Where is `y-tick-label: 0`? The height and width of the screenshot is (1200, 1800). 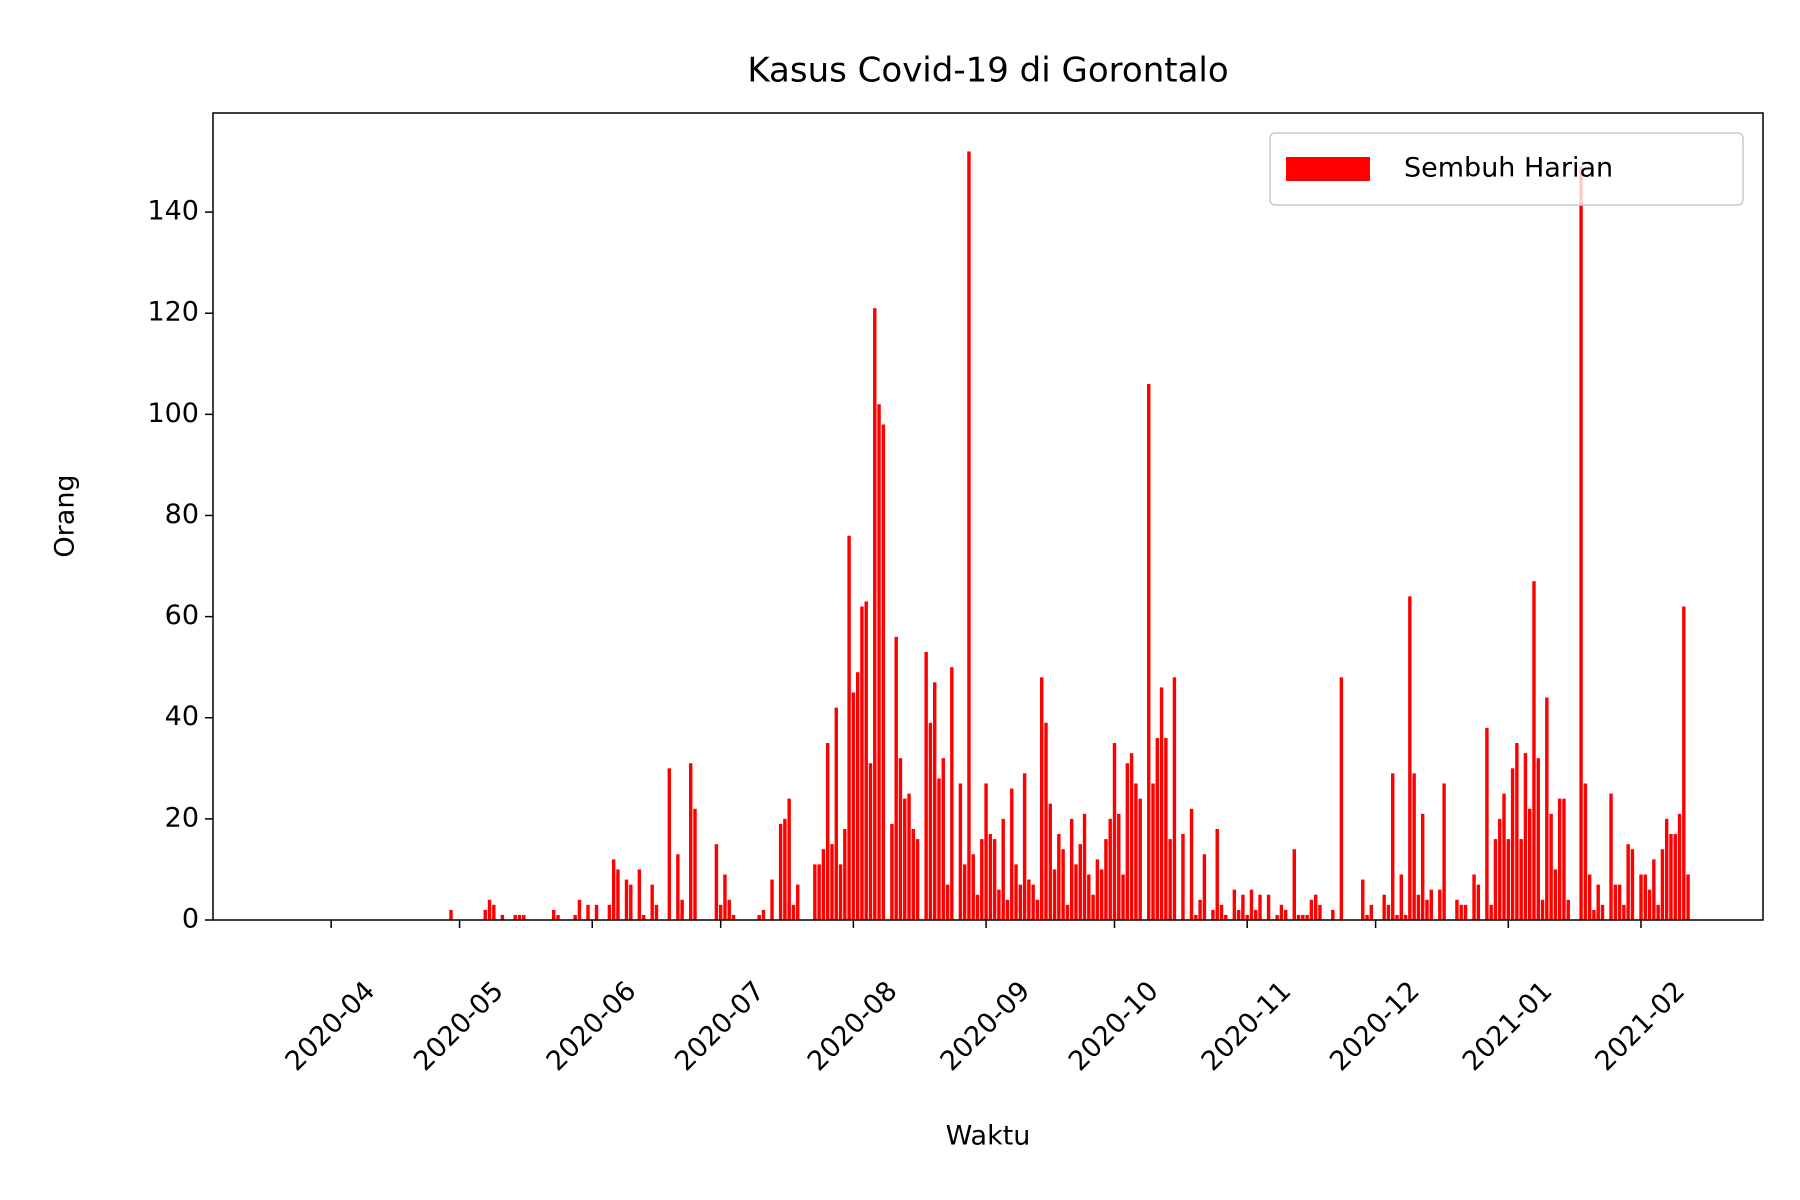 y-tick-label: 0 is located at coordinates (190, 919).